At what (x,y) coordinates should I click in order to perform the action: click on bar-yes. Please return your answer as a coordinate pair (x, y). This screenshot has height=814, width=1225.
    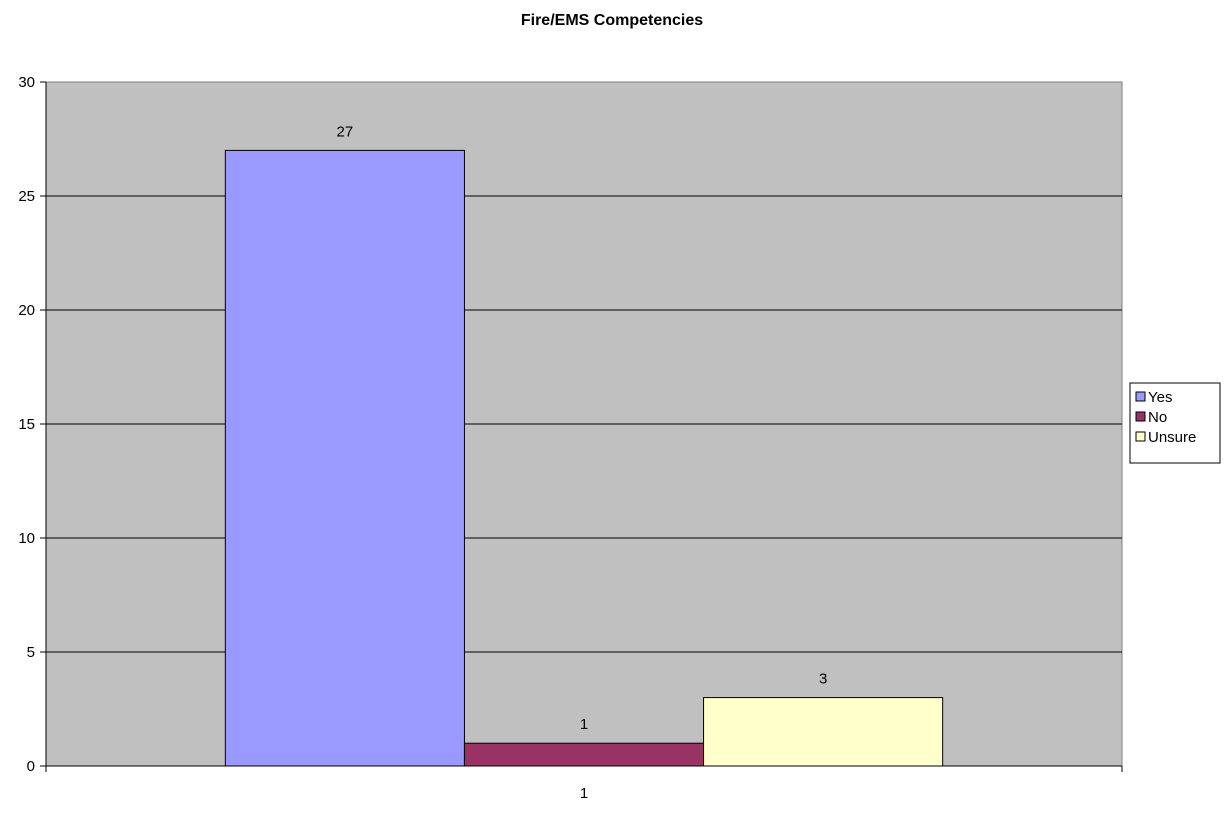
    Looking at the image, I should click on (344, 458).